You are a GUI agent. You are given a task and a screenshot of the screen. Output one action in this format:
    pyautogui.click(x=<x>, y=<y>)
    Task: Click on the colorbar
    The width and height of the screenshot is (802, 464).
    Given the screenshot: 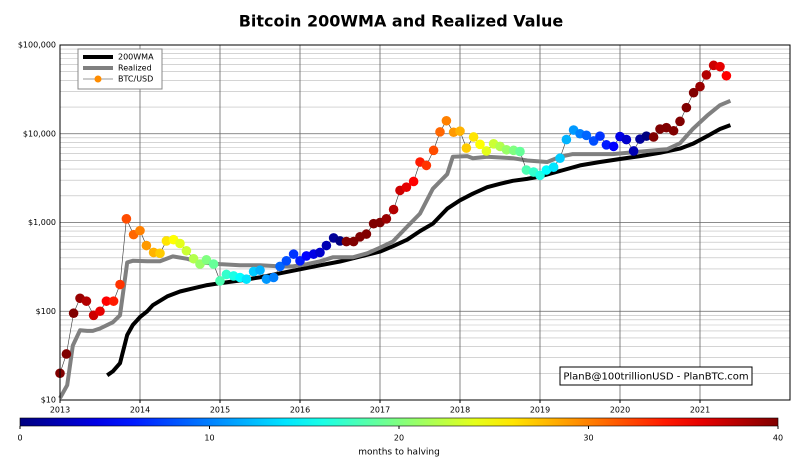 What is the action you would take?
    pyautogui.click(x=399, y=422)
    